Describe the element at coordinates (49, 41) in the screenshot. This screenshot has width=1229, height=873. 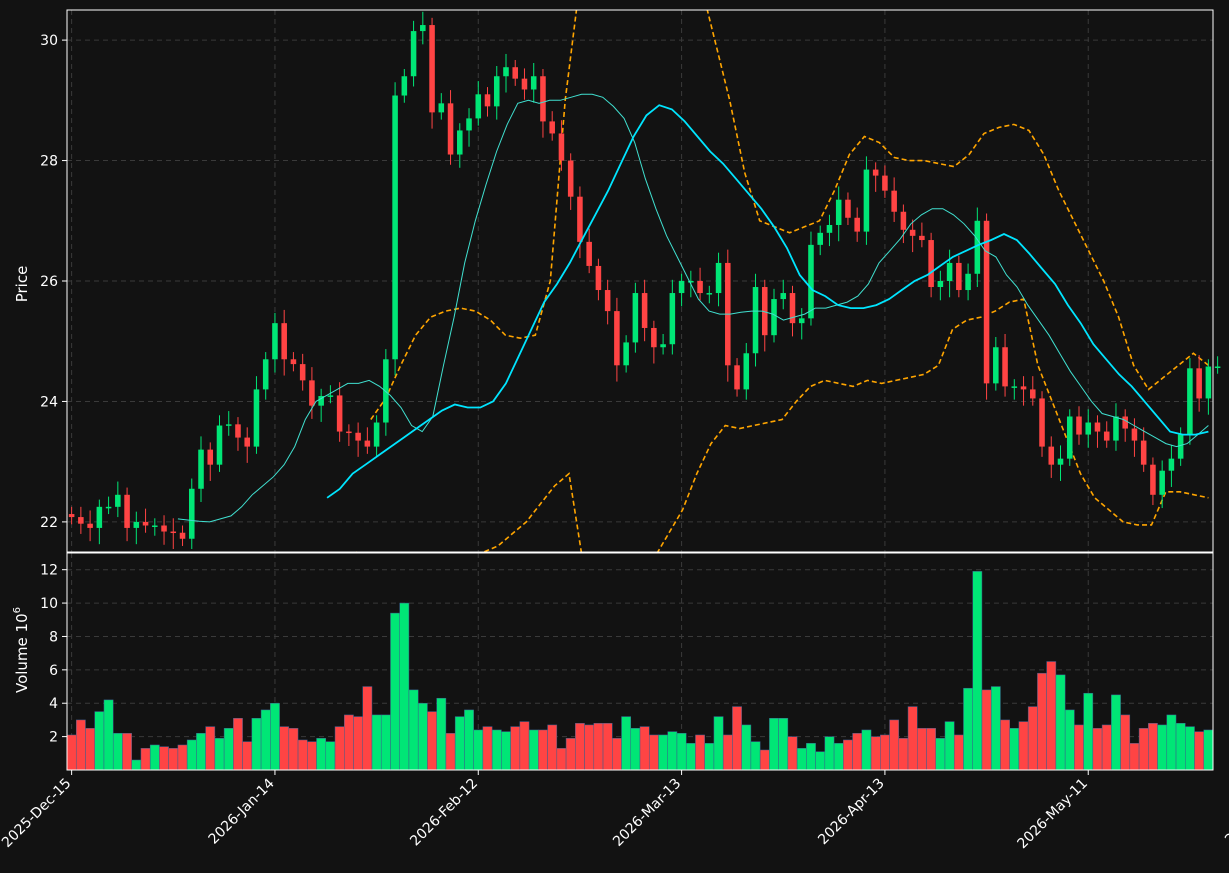
I see `price-tick-label: 30` at that location.